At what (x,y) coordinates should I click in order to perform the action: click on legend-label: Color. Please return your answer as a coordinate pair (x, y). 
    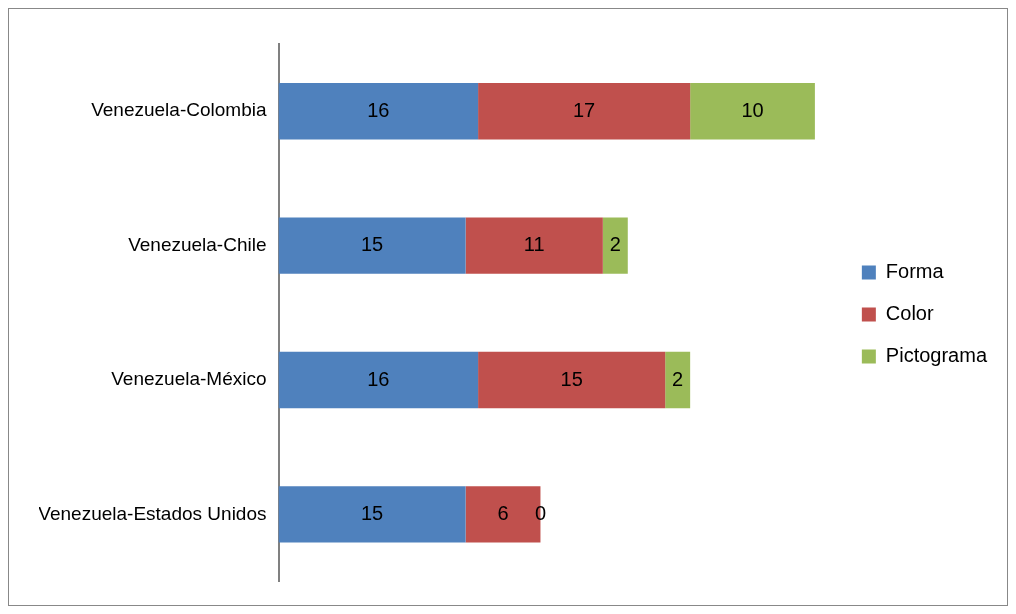
    Looking at the image, I should click on (909, 313).